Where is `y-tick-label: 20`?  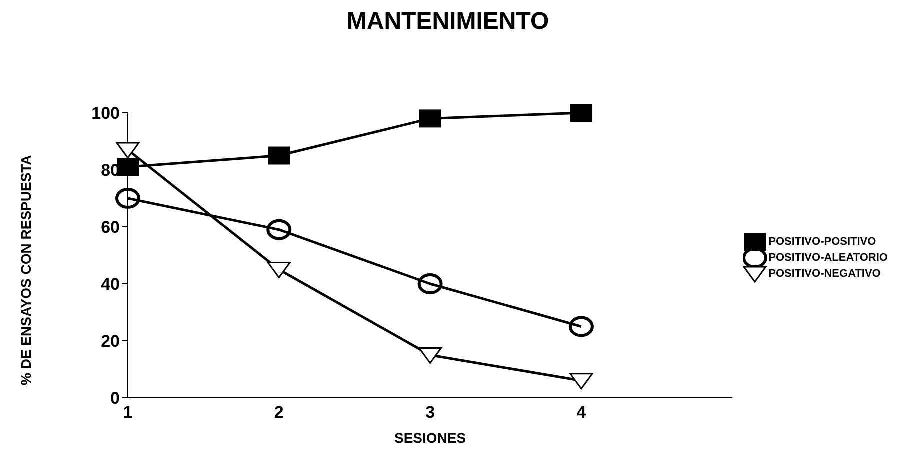 y-tick-label: 20 is located at coordinates (110, 342).